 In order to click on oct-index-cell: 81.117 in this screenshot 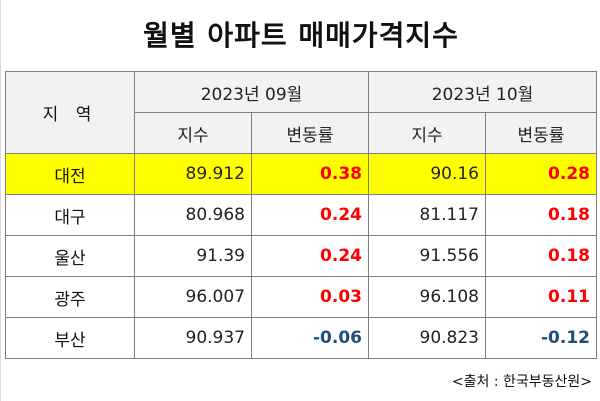, I will do `click(427, 215)`.